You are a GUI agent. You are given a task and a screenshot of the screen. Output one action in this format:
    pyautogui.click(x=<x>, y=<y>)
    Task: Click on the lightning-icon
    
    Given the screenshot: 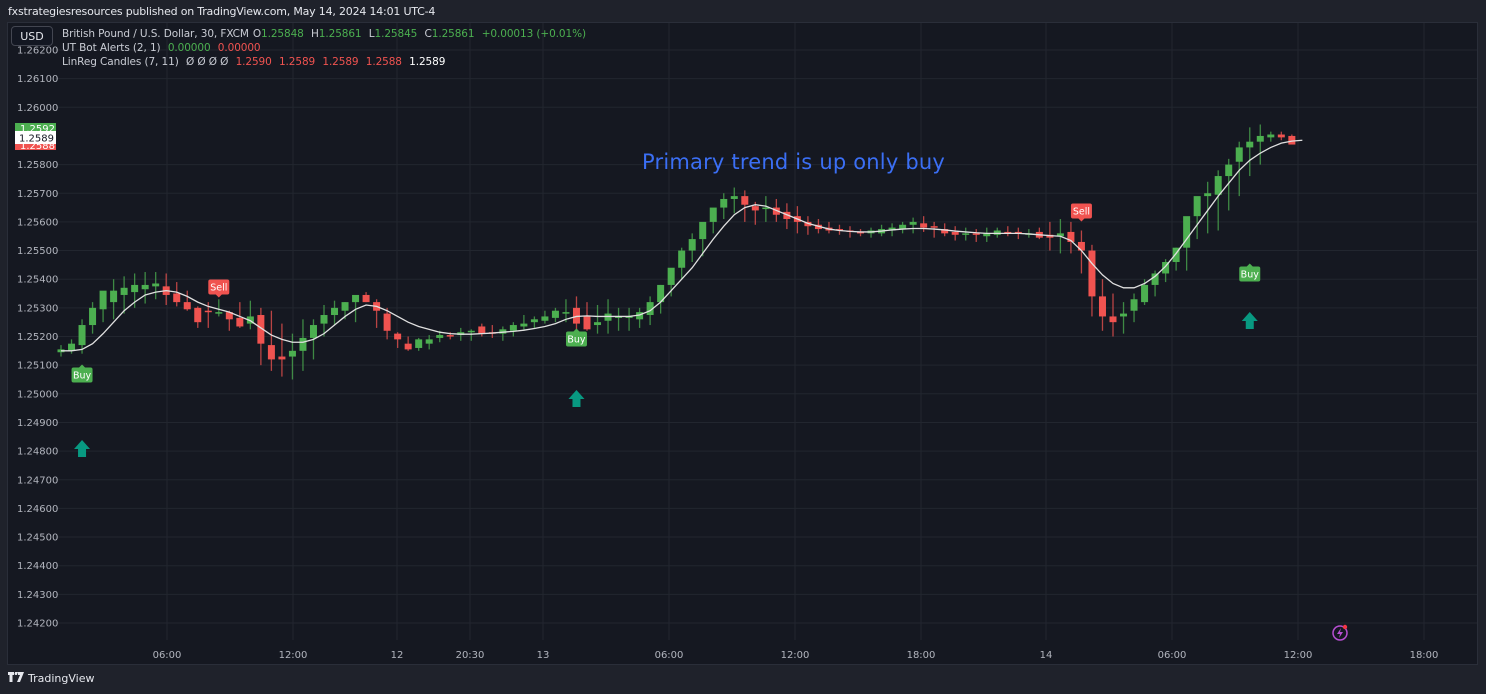 What is the action you would take?
    pyautogui.click(x=1340, y=632)
    